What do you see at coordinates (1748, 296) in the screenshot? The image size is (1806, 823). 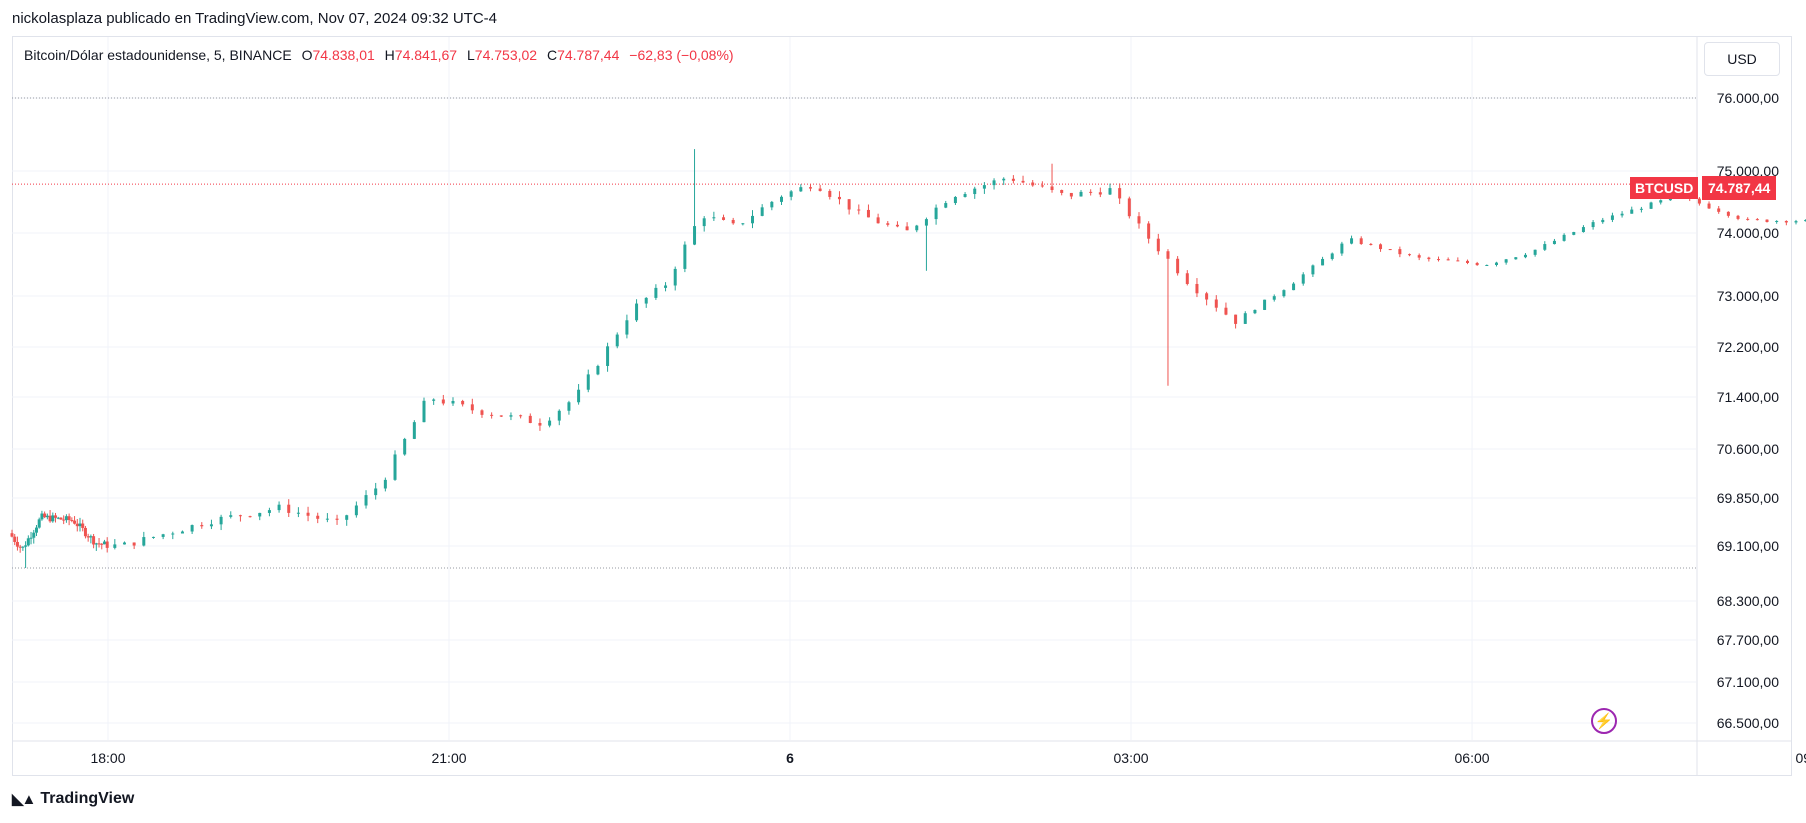 I see `y-tick-label: 73.000,00` at bounding box center [1748, 296].